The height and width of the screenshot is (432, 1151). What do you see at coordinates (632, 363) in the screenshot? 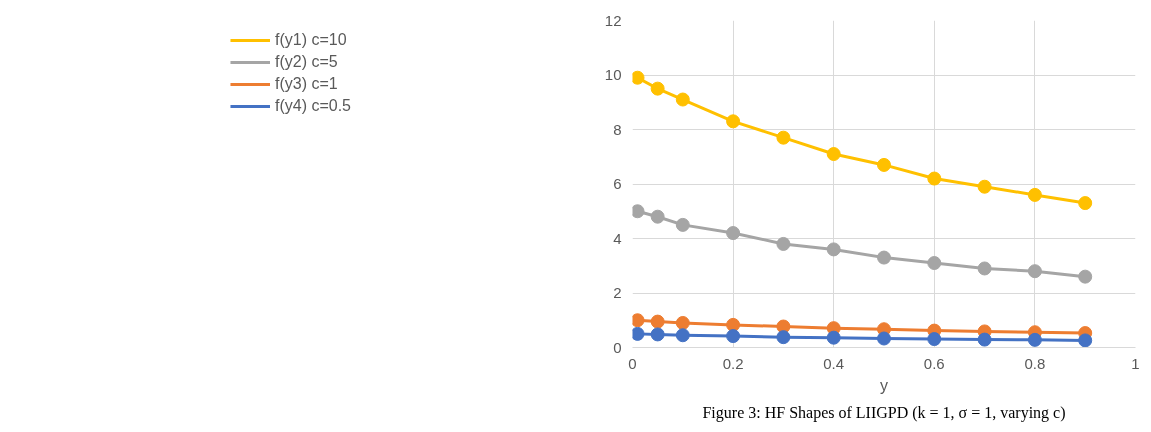
I see `x-tick-label: 0` at bounding box center [632, 363].